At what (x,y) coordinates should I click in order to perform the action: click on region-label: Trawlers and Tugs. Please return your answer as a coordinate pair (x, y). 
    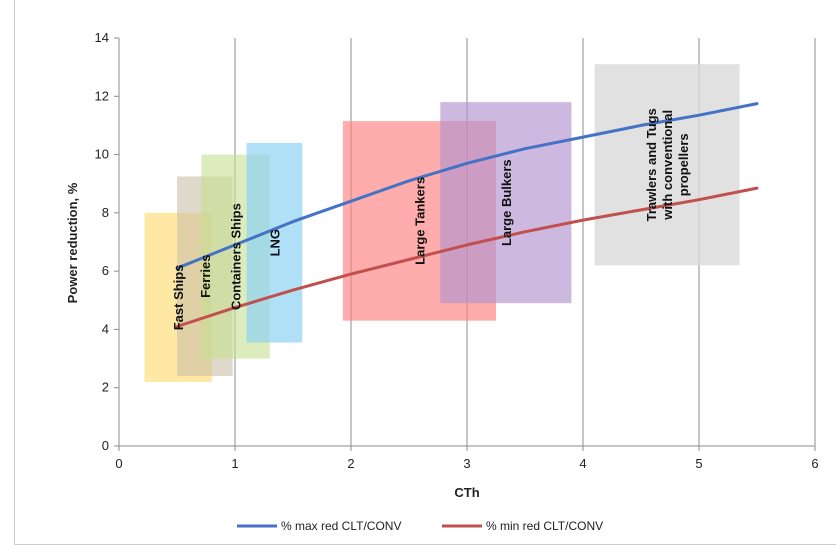
    Looking at the image, I should click on (651, 164).